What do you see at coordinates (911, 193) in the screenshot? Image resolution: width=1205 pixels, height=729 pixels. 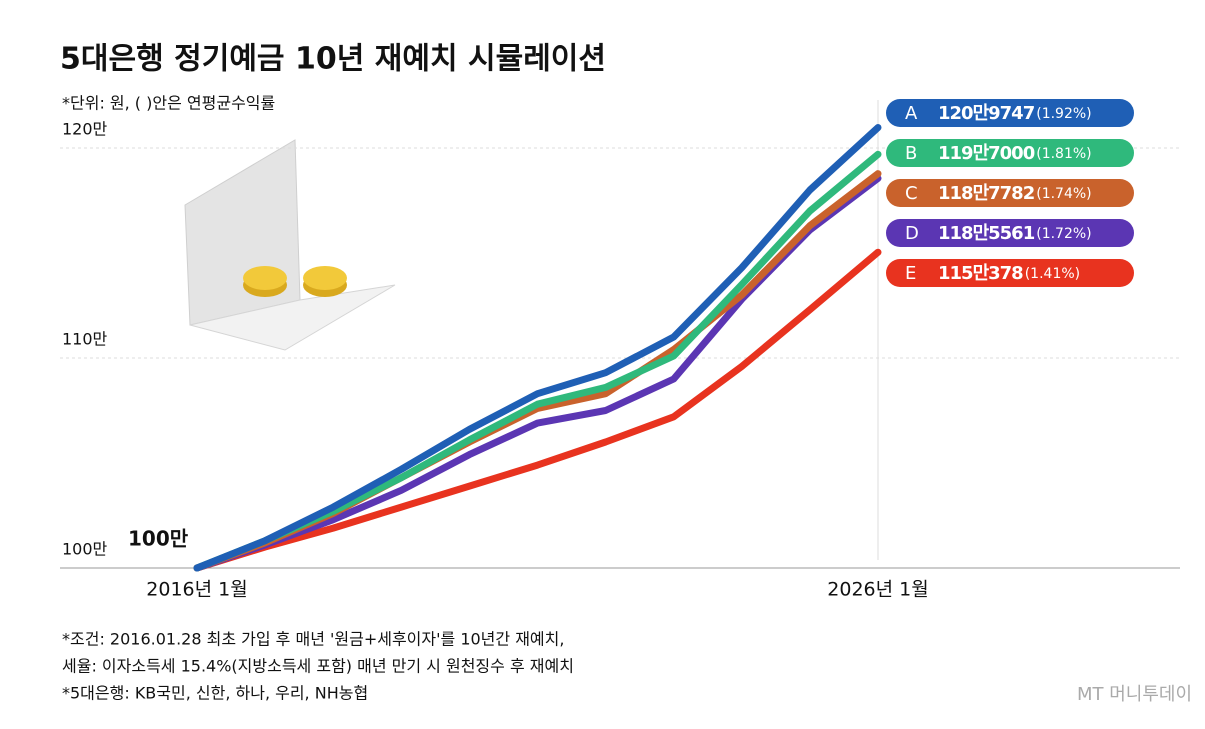 I see `legend-label: C` at bounding box center [911, 193].